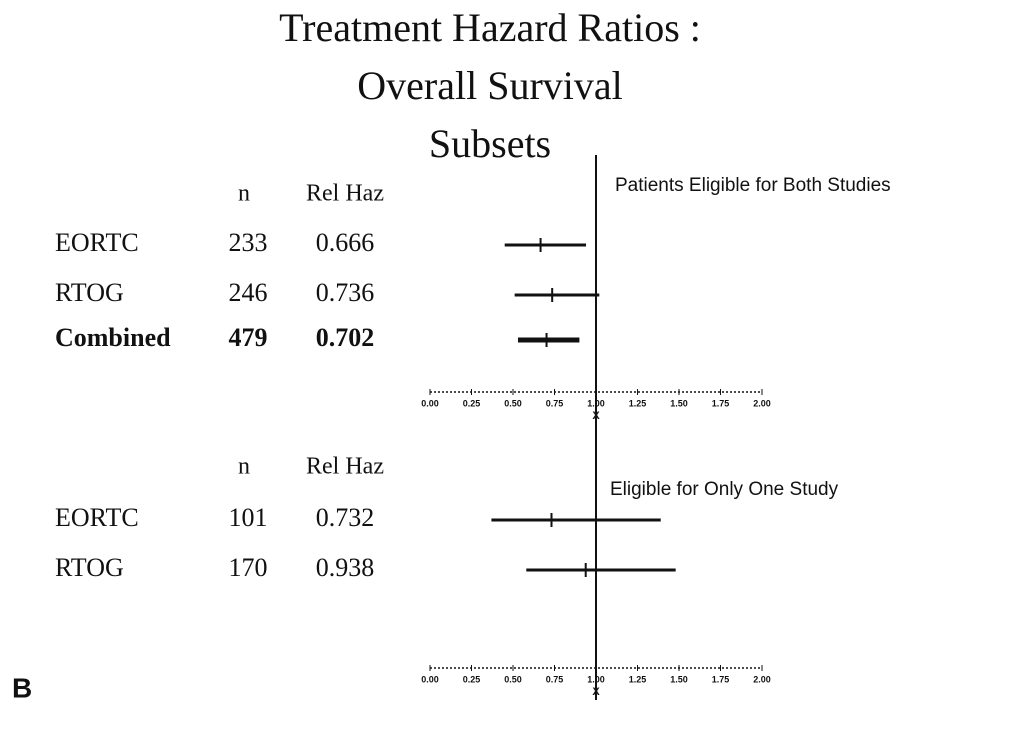 The height and width of the screenshot is (732, 1010). Describe the element at coordinates (724, 489) in the screenshot. I see `panel-subtitle: Eligible for Only One Study` at that location.